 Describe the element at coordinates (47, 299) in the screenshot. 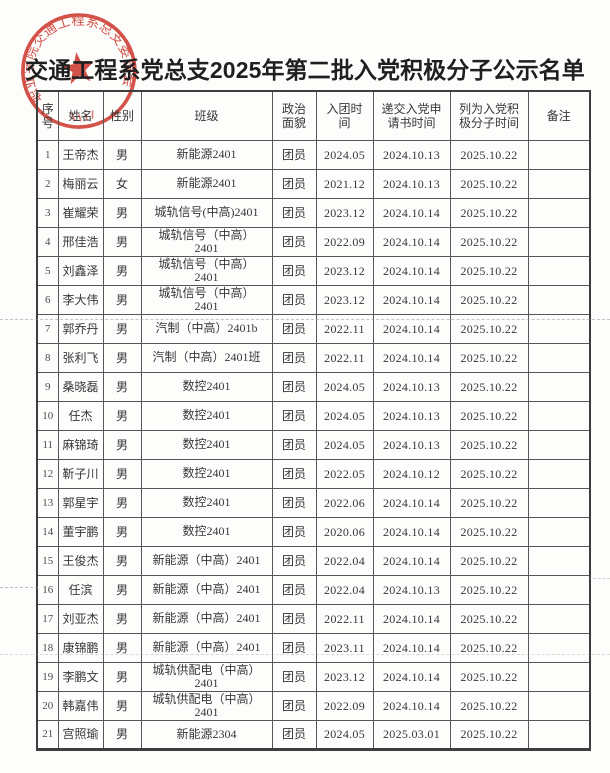

I see `row-number-cell: 6` at that location.